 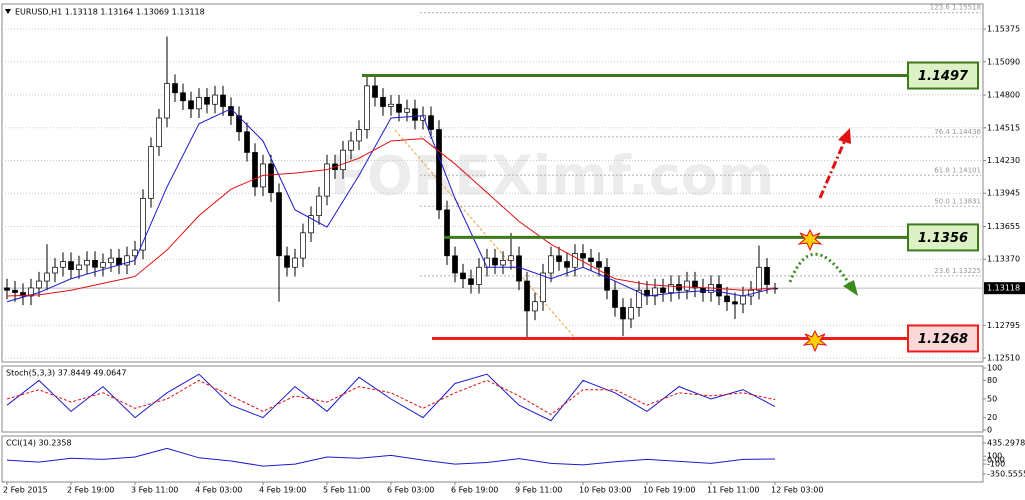 What do you see at coordinates (485, 234) in the screenshot?
I see `fib-trend` at bounding box center [485, 234].